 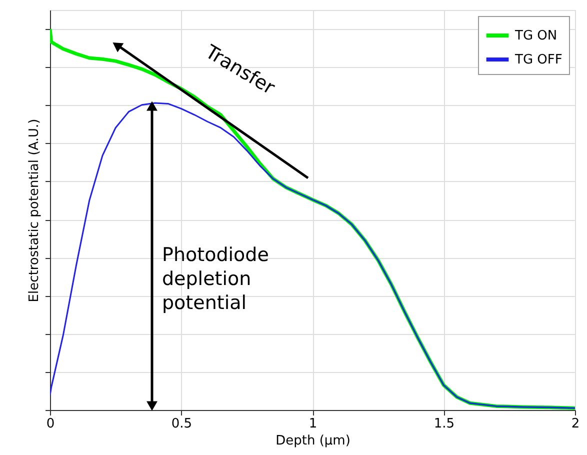 What do you see at coordinates (215, 279) in the screenshot?
I see `annotation: Photodiode depletion potential` at bounding box center [215, 279].